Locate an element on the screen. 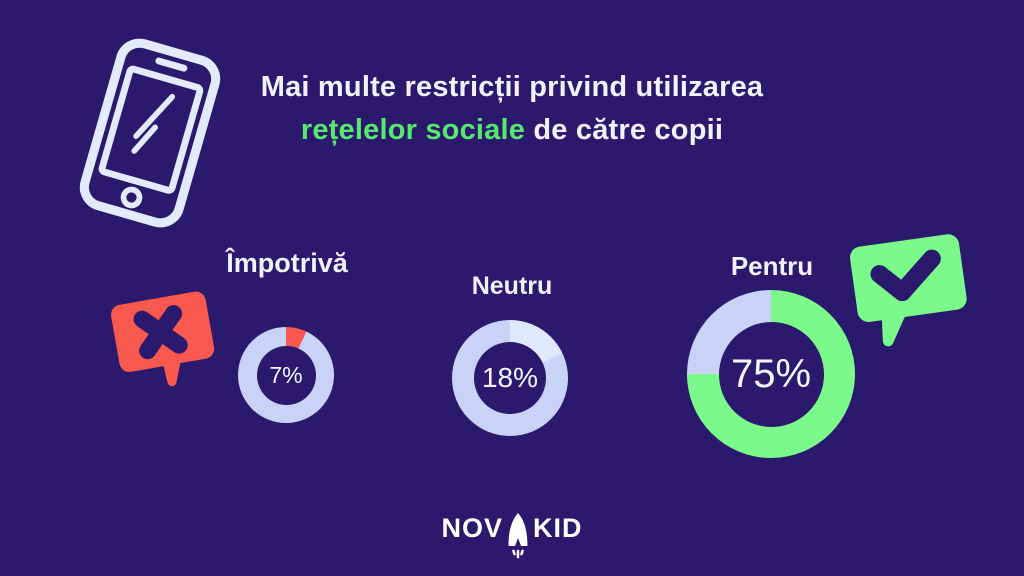  donut-label-impotriva: Împotrivă is located at coordinates (287, 263).